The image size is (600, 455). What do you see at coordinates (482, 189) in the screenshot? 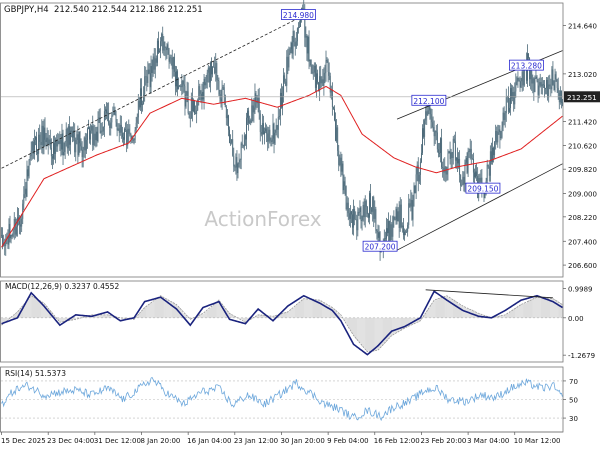
I see `price-annotation-label: 209.150` at bounding box center [482, 189].